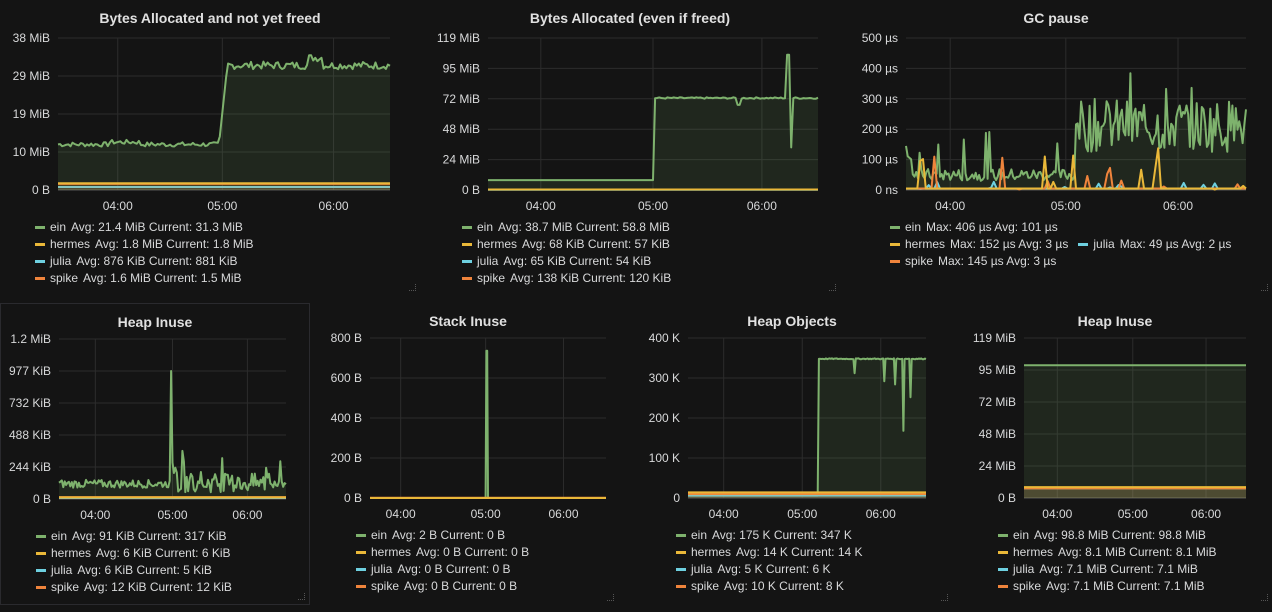 Image resolution: width=1272 pixels, height=612 pixels. What do you see at coordinates (566, 227) in the screenshot?
I see `legend-item-ein: ein Avg: 38.7 MiB Current: 58.8 MiB` at bounding box center [566, 227].